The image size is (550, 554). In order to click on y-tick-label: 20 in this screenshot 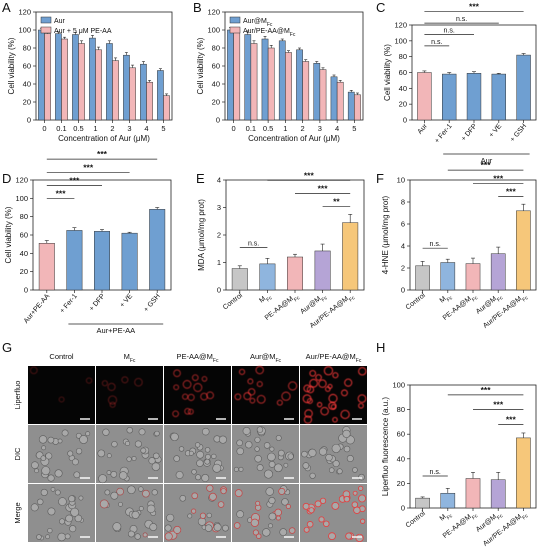, I will do `click(27, 102)`.